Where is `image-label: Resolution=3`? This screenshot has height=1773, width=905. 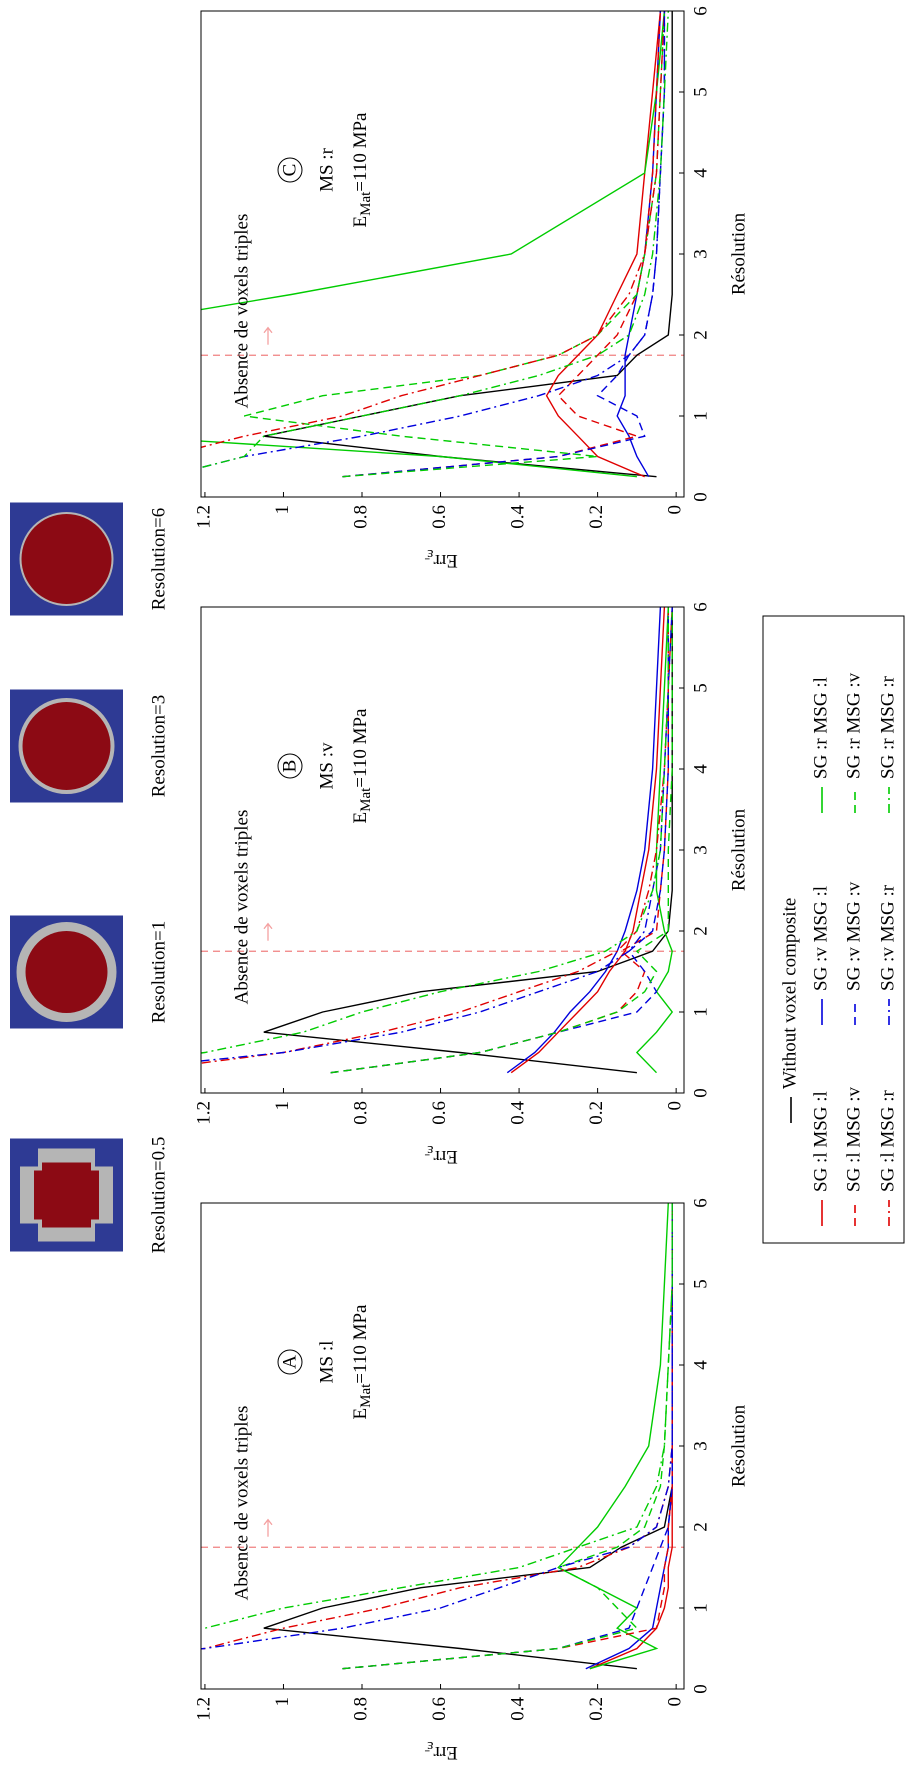
image-label: Resolution=3 is located at coordinates (158, 746).